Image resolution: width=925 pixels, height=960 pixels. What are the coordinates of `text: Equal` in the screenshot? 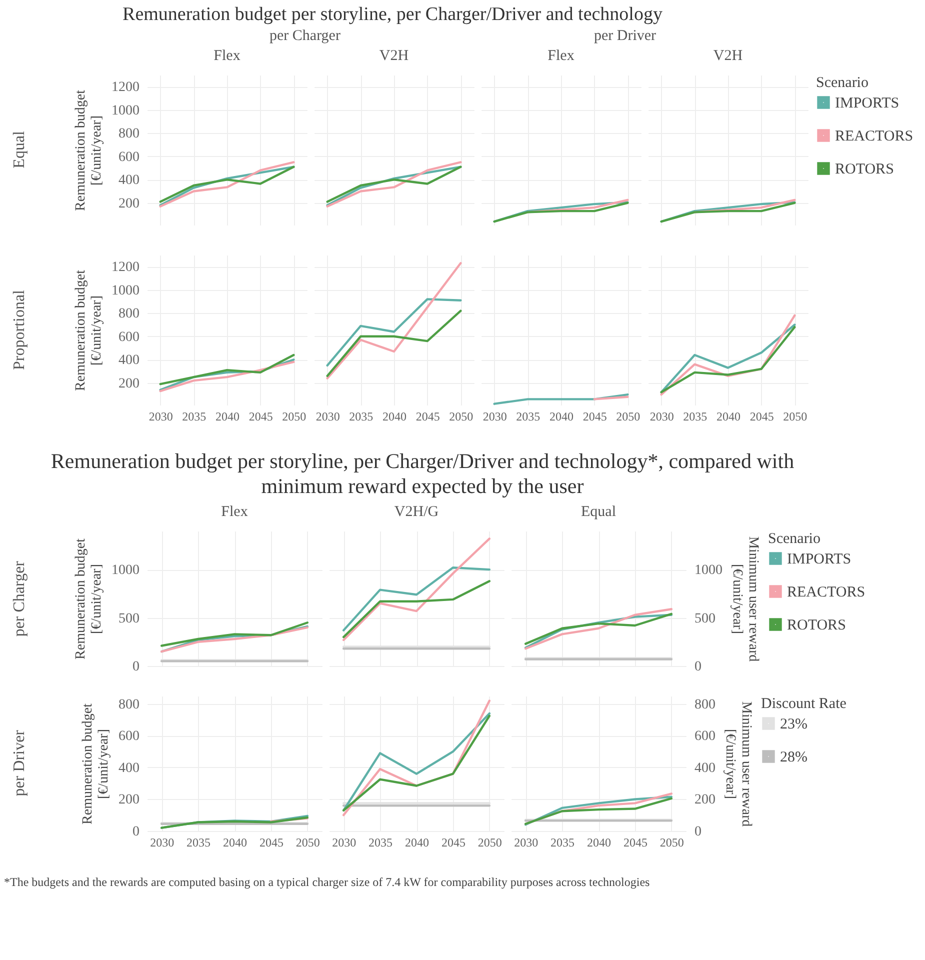 It's located at (20, 150).